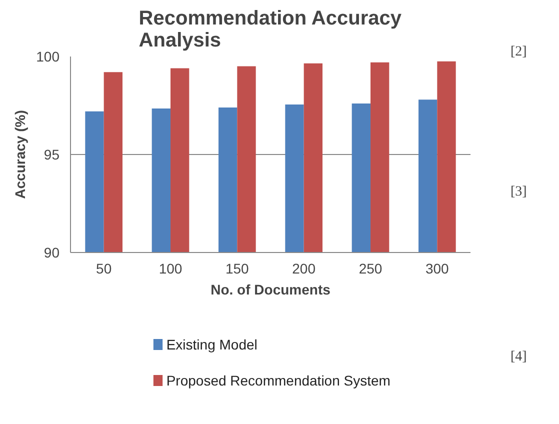  What do you see at coordinates (518, 52) in the screenshot?
I see `text: [2]` at bounding box center [518, 52].